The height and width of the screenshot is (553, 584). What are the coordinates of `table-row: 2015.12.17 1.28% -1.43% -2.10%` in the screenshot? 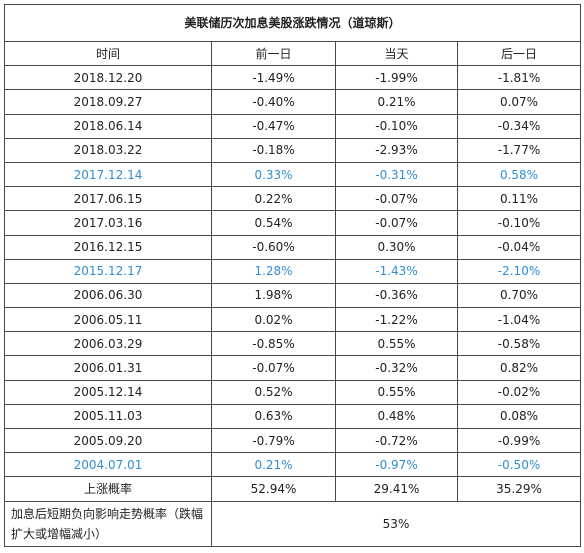 It's located at (293, 271).